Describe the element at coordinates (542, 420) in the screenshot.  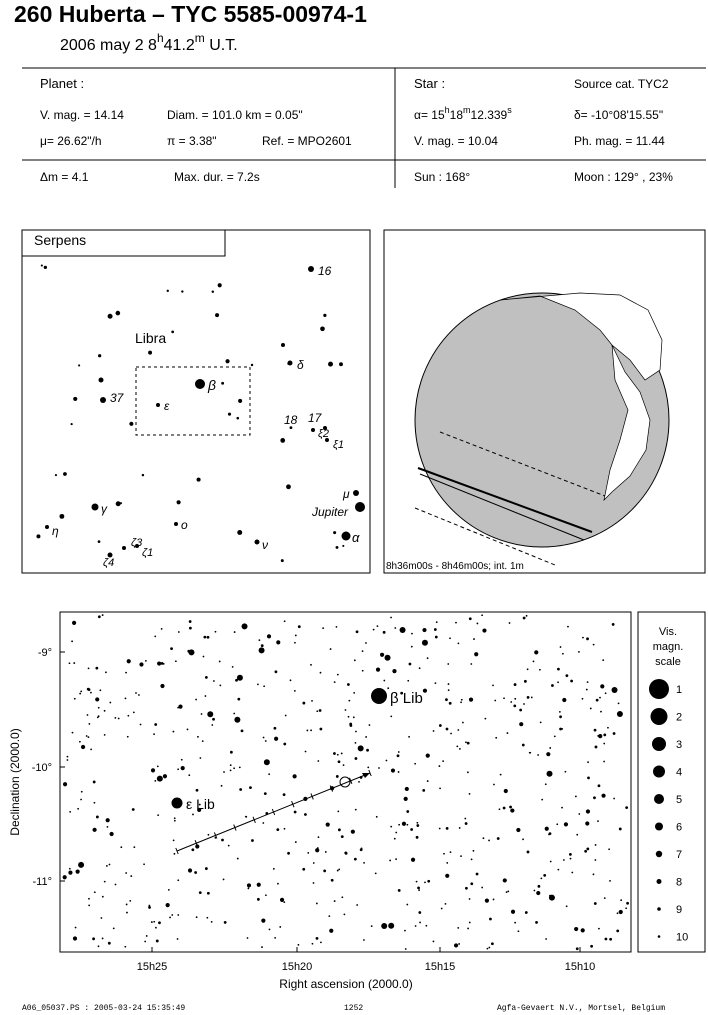
I see `globe` at that location.